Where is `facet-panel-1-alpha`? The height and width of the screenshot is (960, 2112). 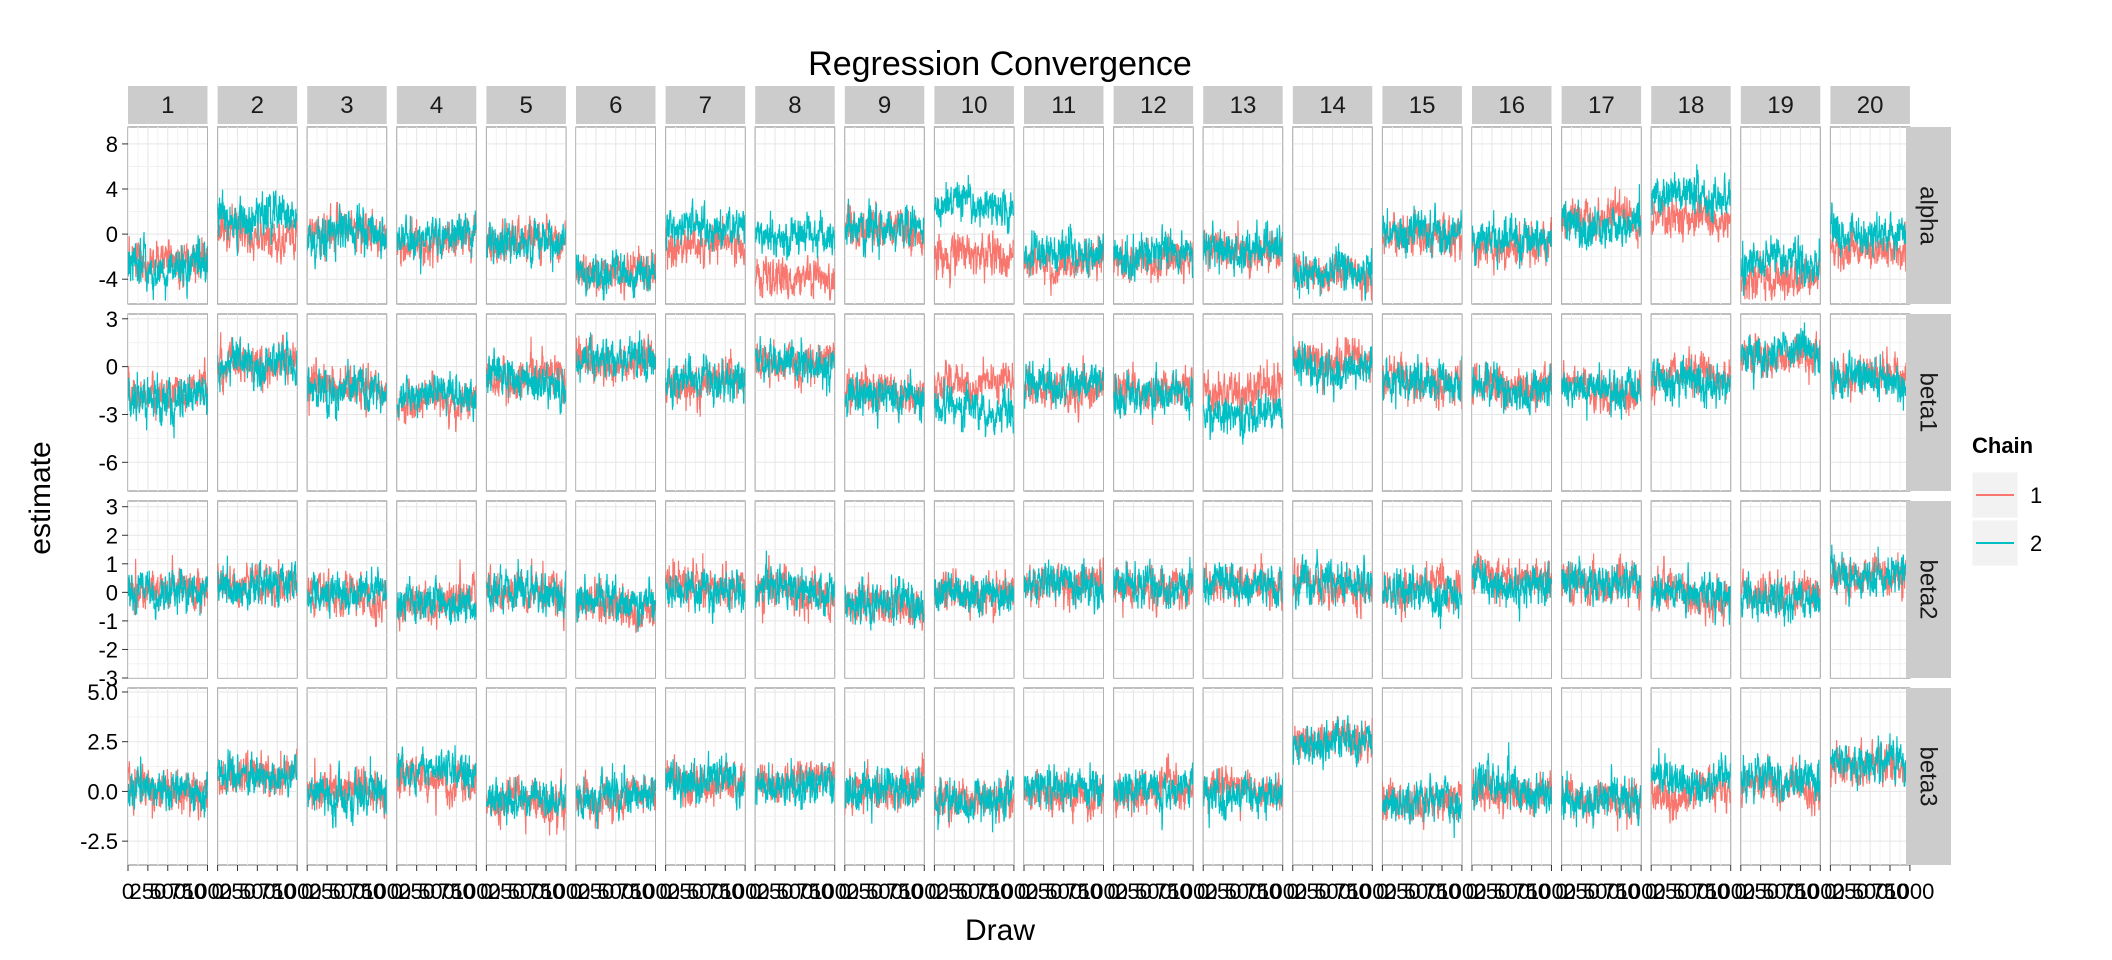
facet-panel-1-alpha is located at coordinates (167, 215).